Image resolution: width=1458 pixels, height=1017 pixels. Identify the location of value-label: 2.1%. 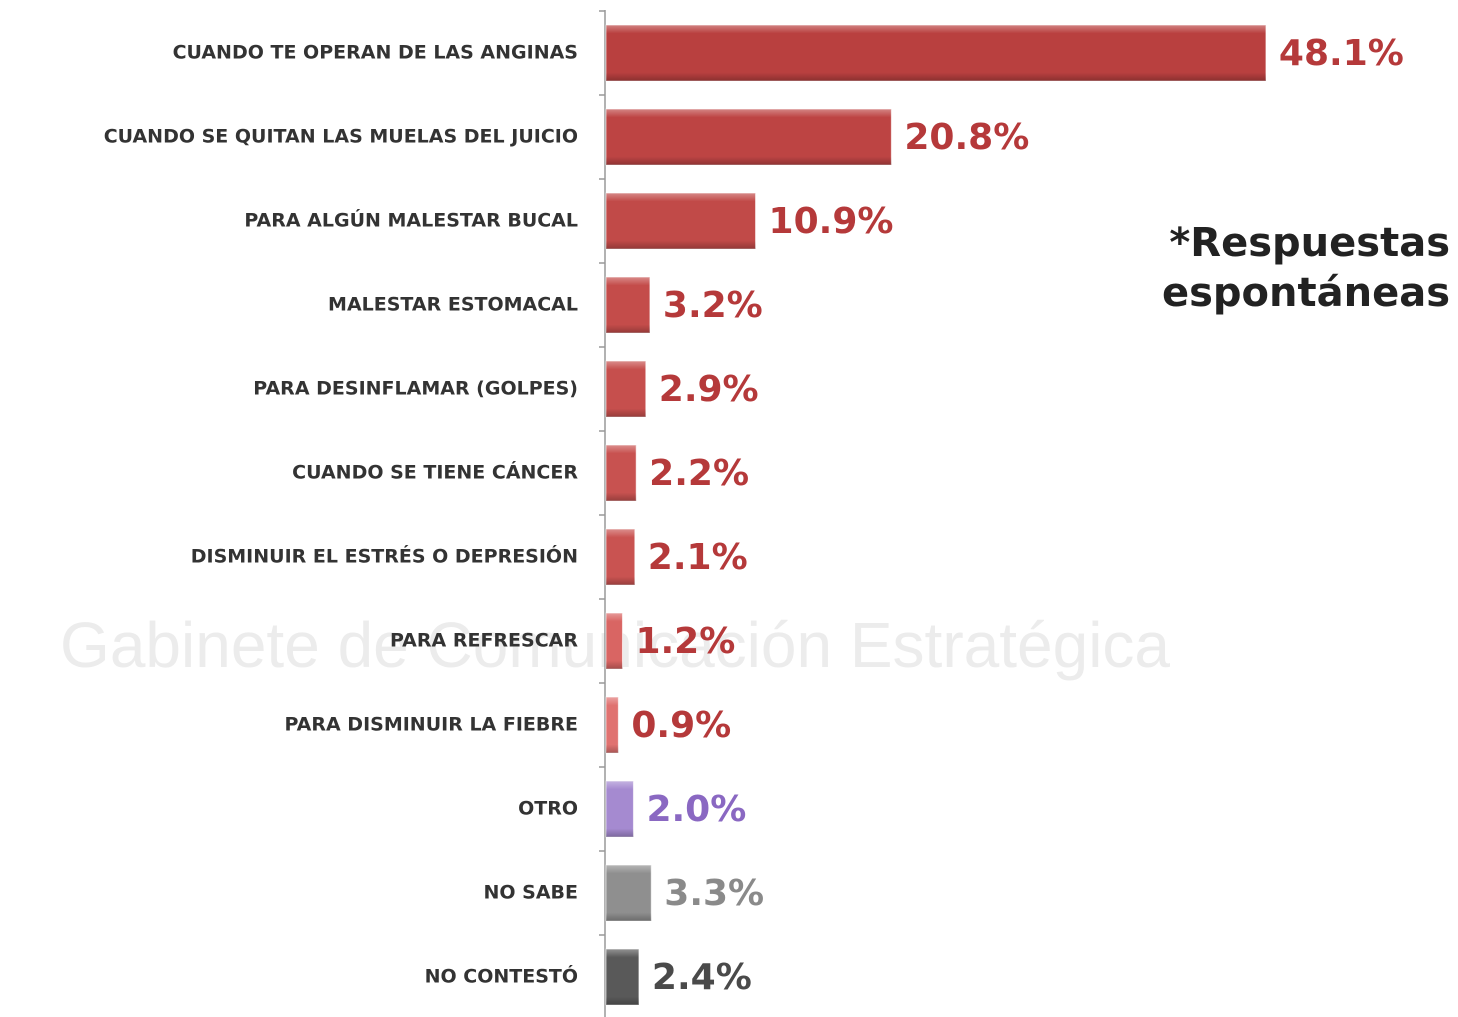
(698, 557).